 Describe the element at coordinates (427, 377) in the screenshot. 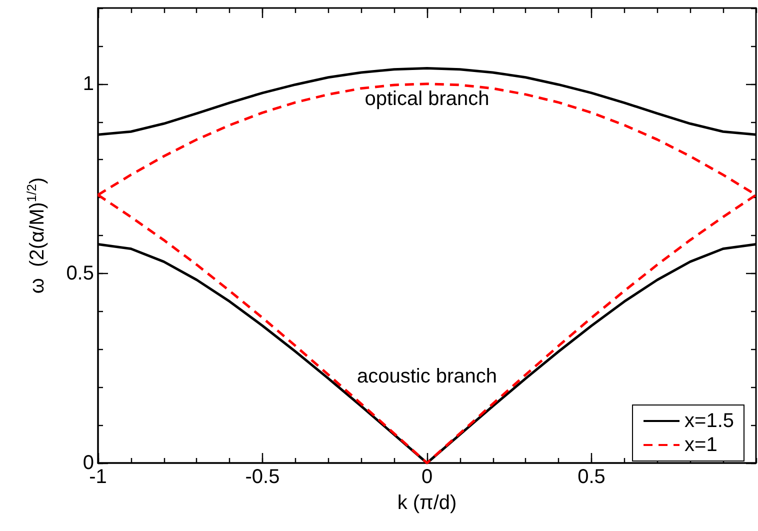

I see `annotation: acoustic branch` at that location.